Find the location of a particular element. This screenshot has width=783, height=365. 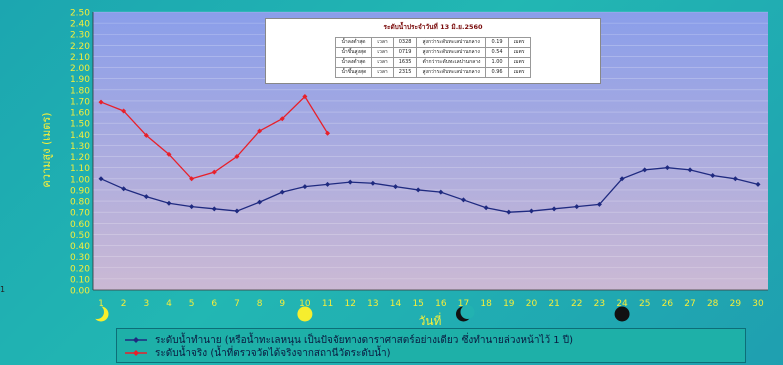

legend-marker-predicted is located at coordinates (136, 340).